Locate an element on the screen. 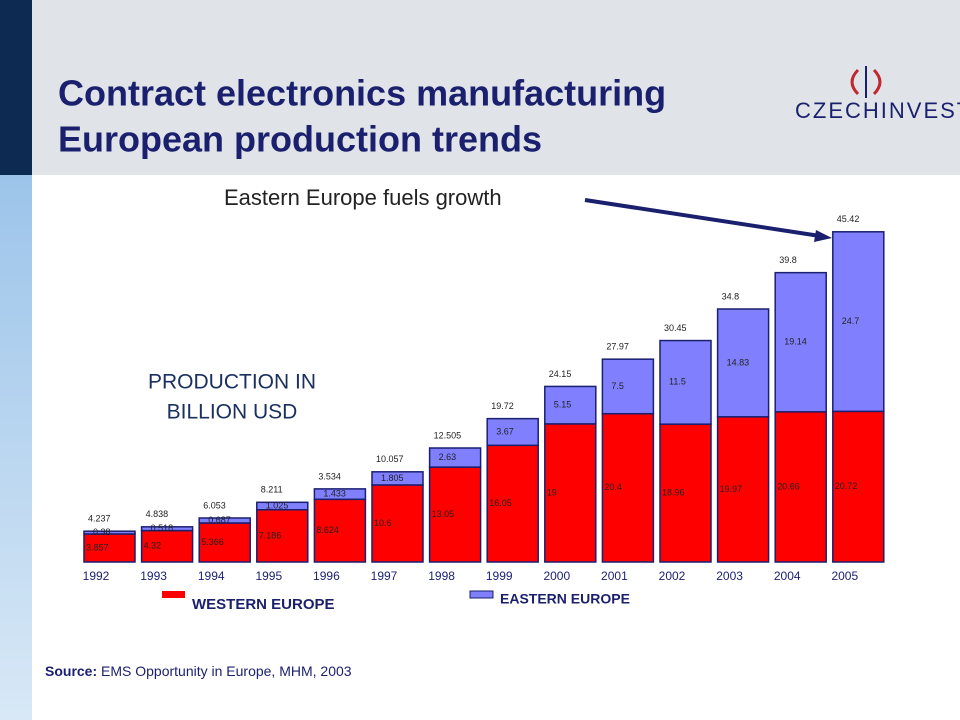 The height and width of the screenshot is (720, 960). total-label: 10.057 is located at coordinates (390, 459).